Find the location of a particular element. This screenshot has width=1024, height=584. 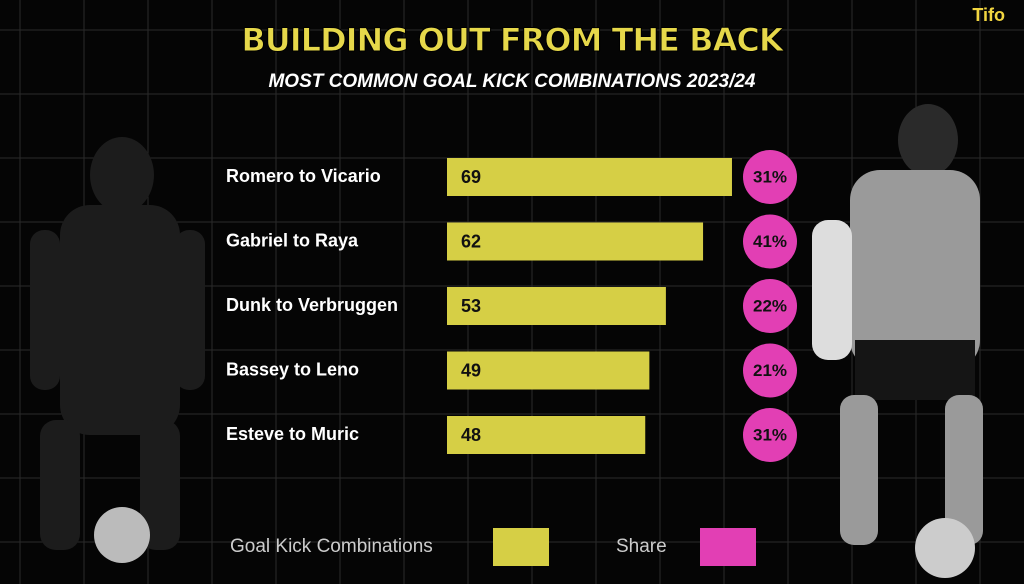

share-label: 41% is located at coordinates (770, 241).